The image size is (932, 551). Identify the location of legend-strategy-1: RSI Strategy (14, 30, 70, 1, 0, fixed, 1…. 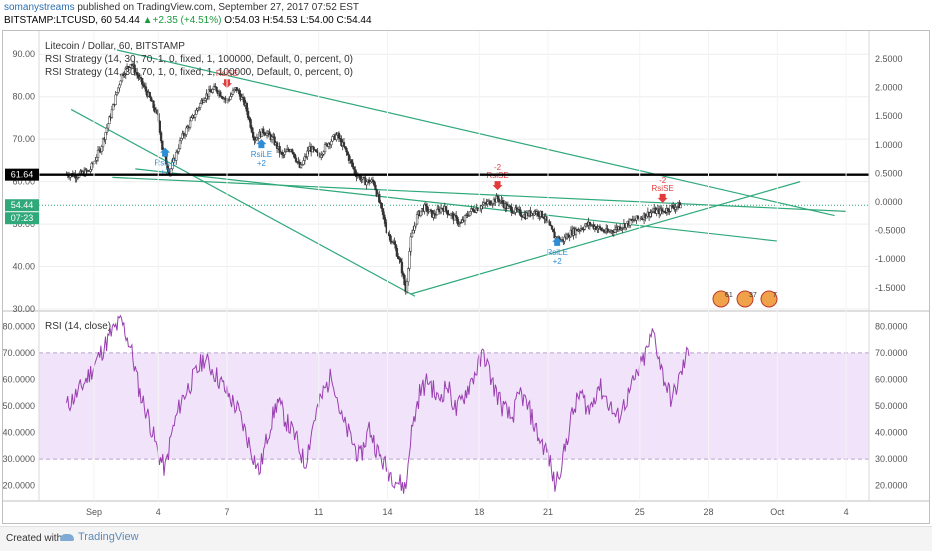
(199, 59).